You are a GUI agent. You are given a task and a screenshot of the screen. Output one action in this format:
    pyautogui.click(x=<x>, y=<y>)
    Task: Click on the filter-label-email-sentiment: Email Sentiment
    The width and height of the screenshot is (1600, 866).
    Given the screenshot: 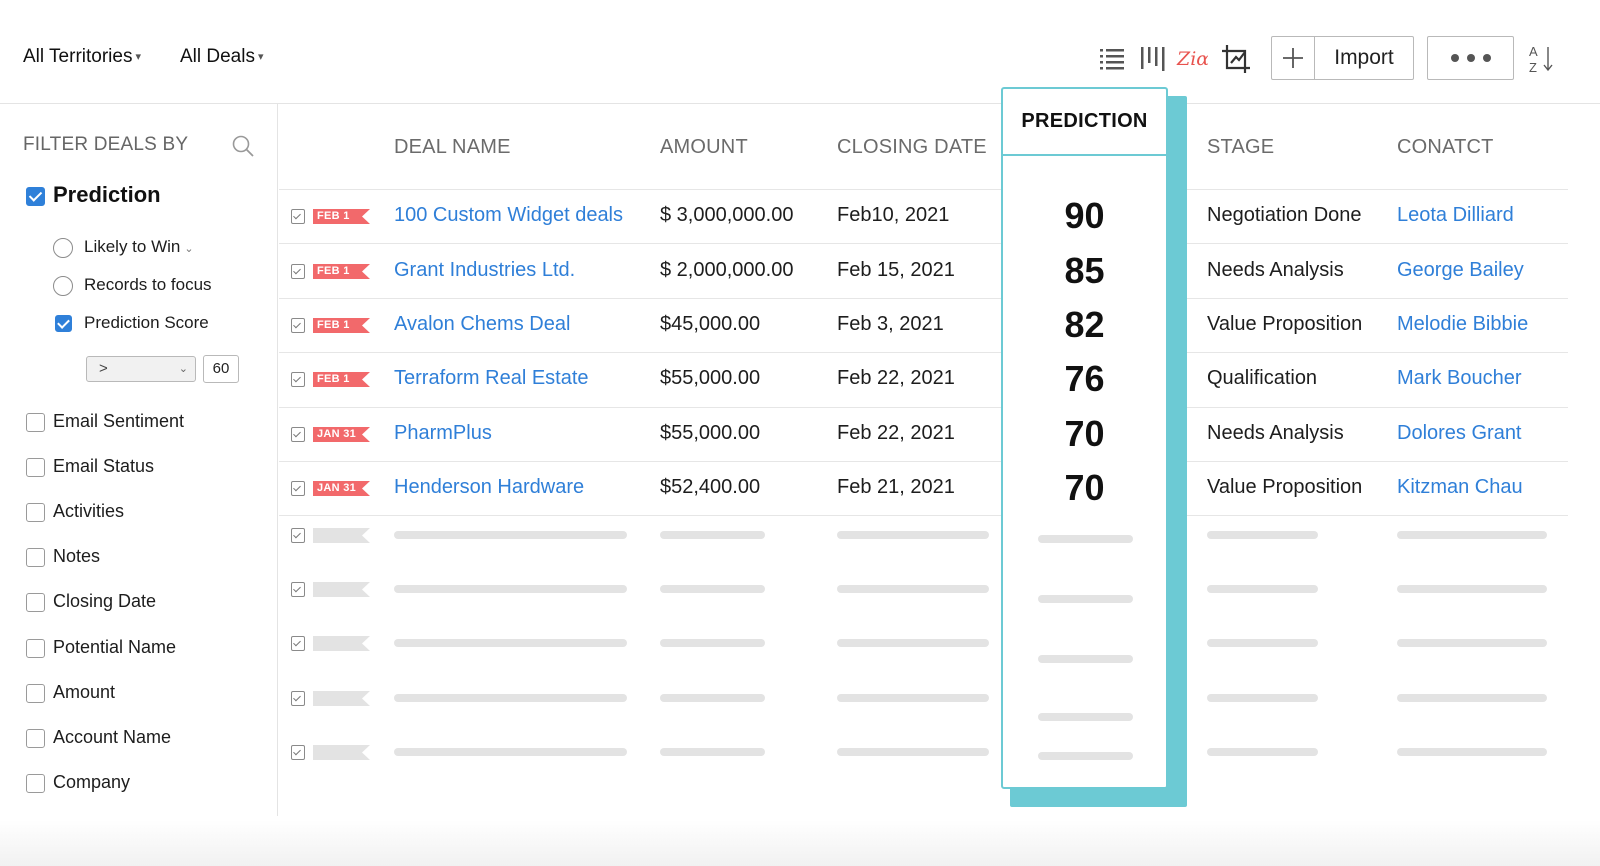 What is the action you would take?
    pyautogui.click(x=119, y=421)
    